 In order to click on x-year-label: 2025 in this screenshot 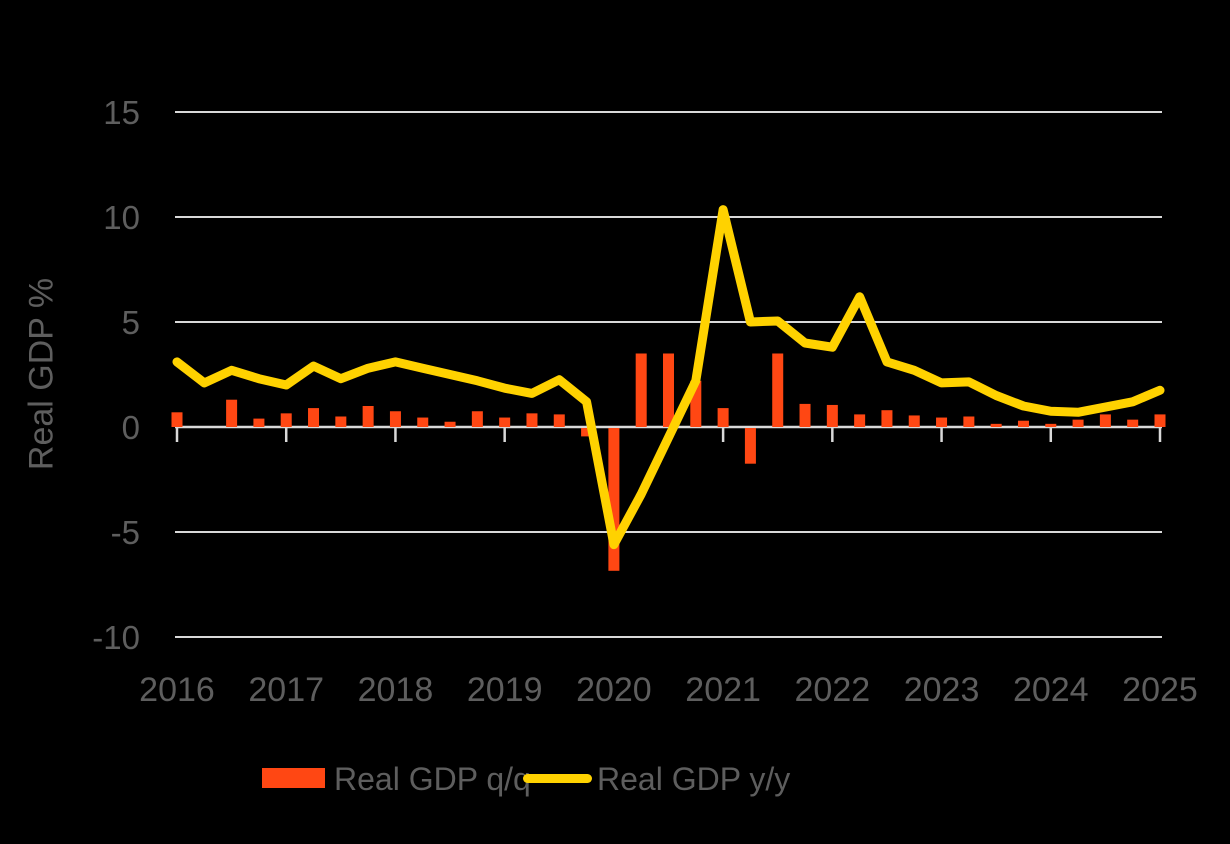, I will do `click(1160, 690)`.